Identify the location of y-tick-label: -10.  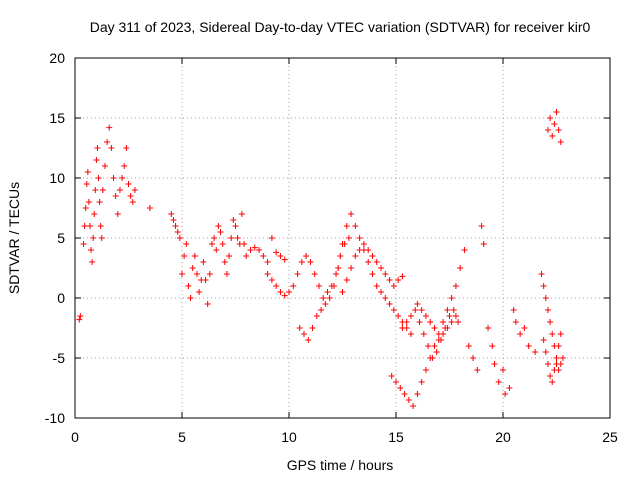
(55, 418).